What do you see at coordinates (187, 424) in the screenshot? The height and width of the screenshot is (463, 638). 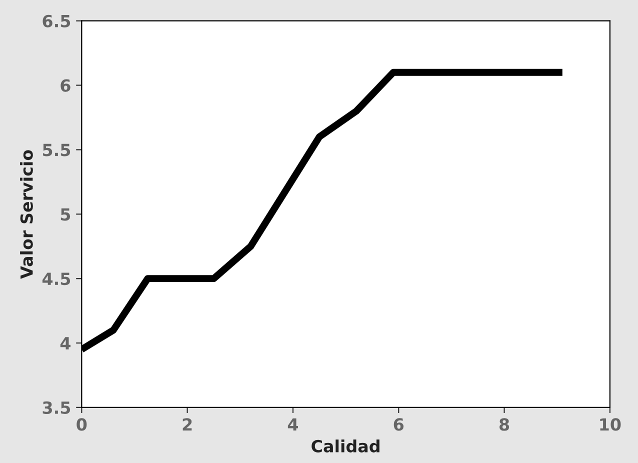 I see `x-tick-label: 2` at bounding box center [187, 424].